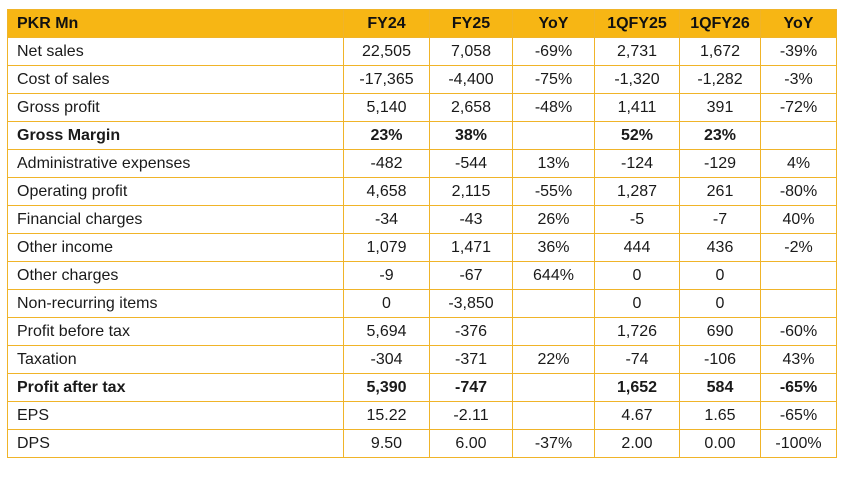  I want to click on row-label: EPS, so click(175, 415).